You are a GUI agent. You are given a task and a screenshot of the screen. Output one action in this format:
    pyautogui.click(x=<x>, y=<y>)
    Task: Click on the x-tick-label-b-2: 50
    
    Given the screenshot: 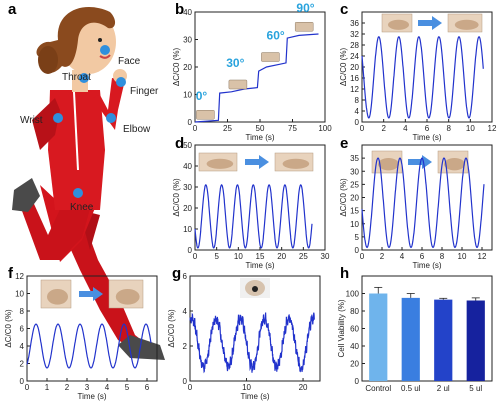 What is the action you would take?
    pyautogui.click(x=260, y=128)
    